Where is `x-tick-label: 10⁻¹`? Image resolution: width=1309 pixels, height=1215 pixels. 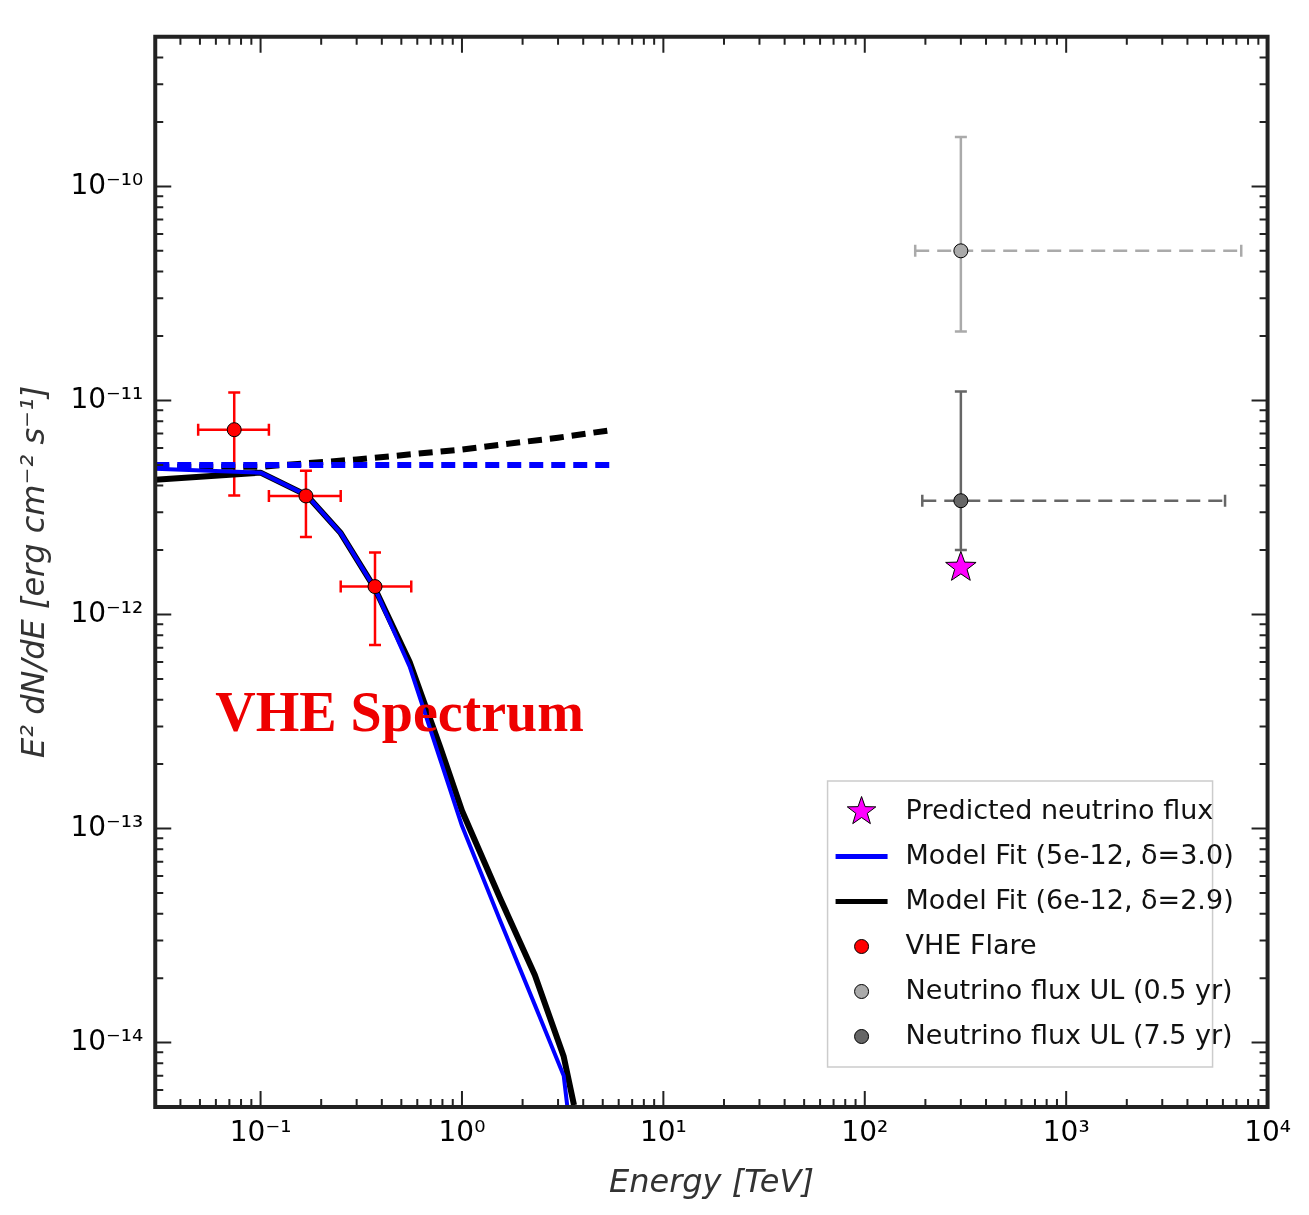 x-tick-label: 10⁻¹ is located at coordinates (260, 1132).